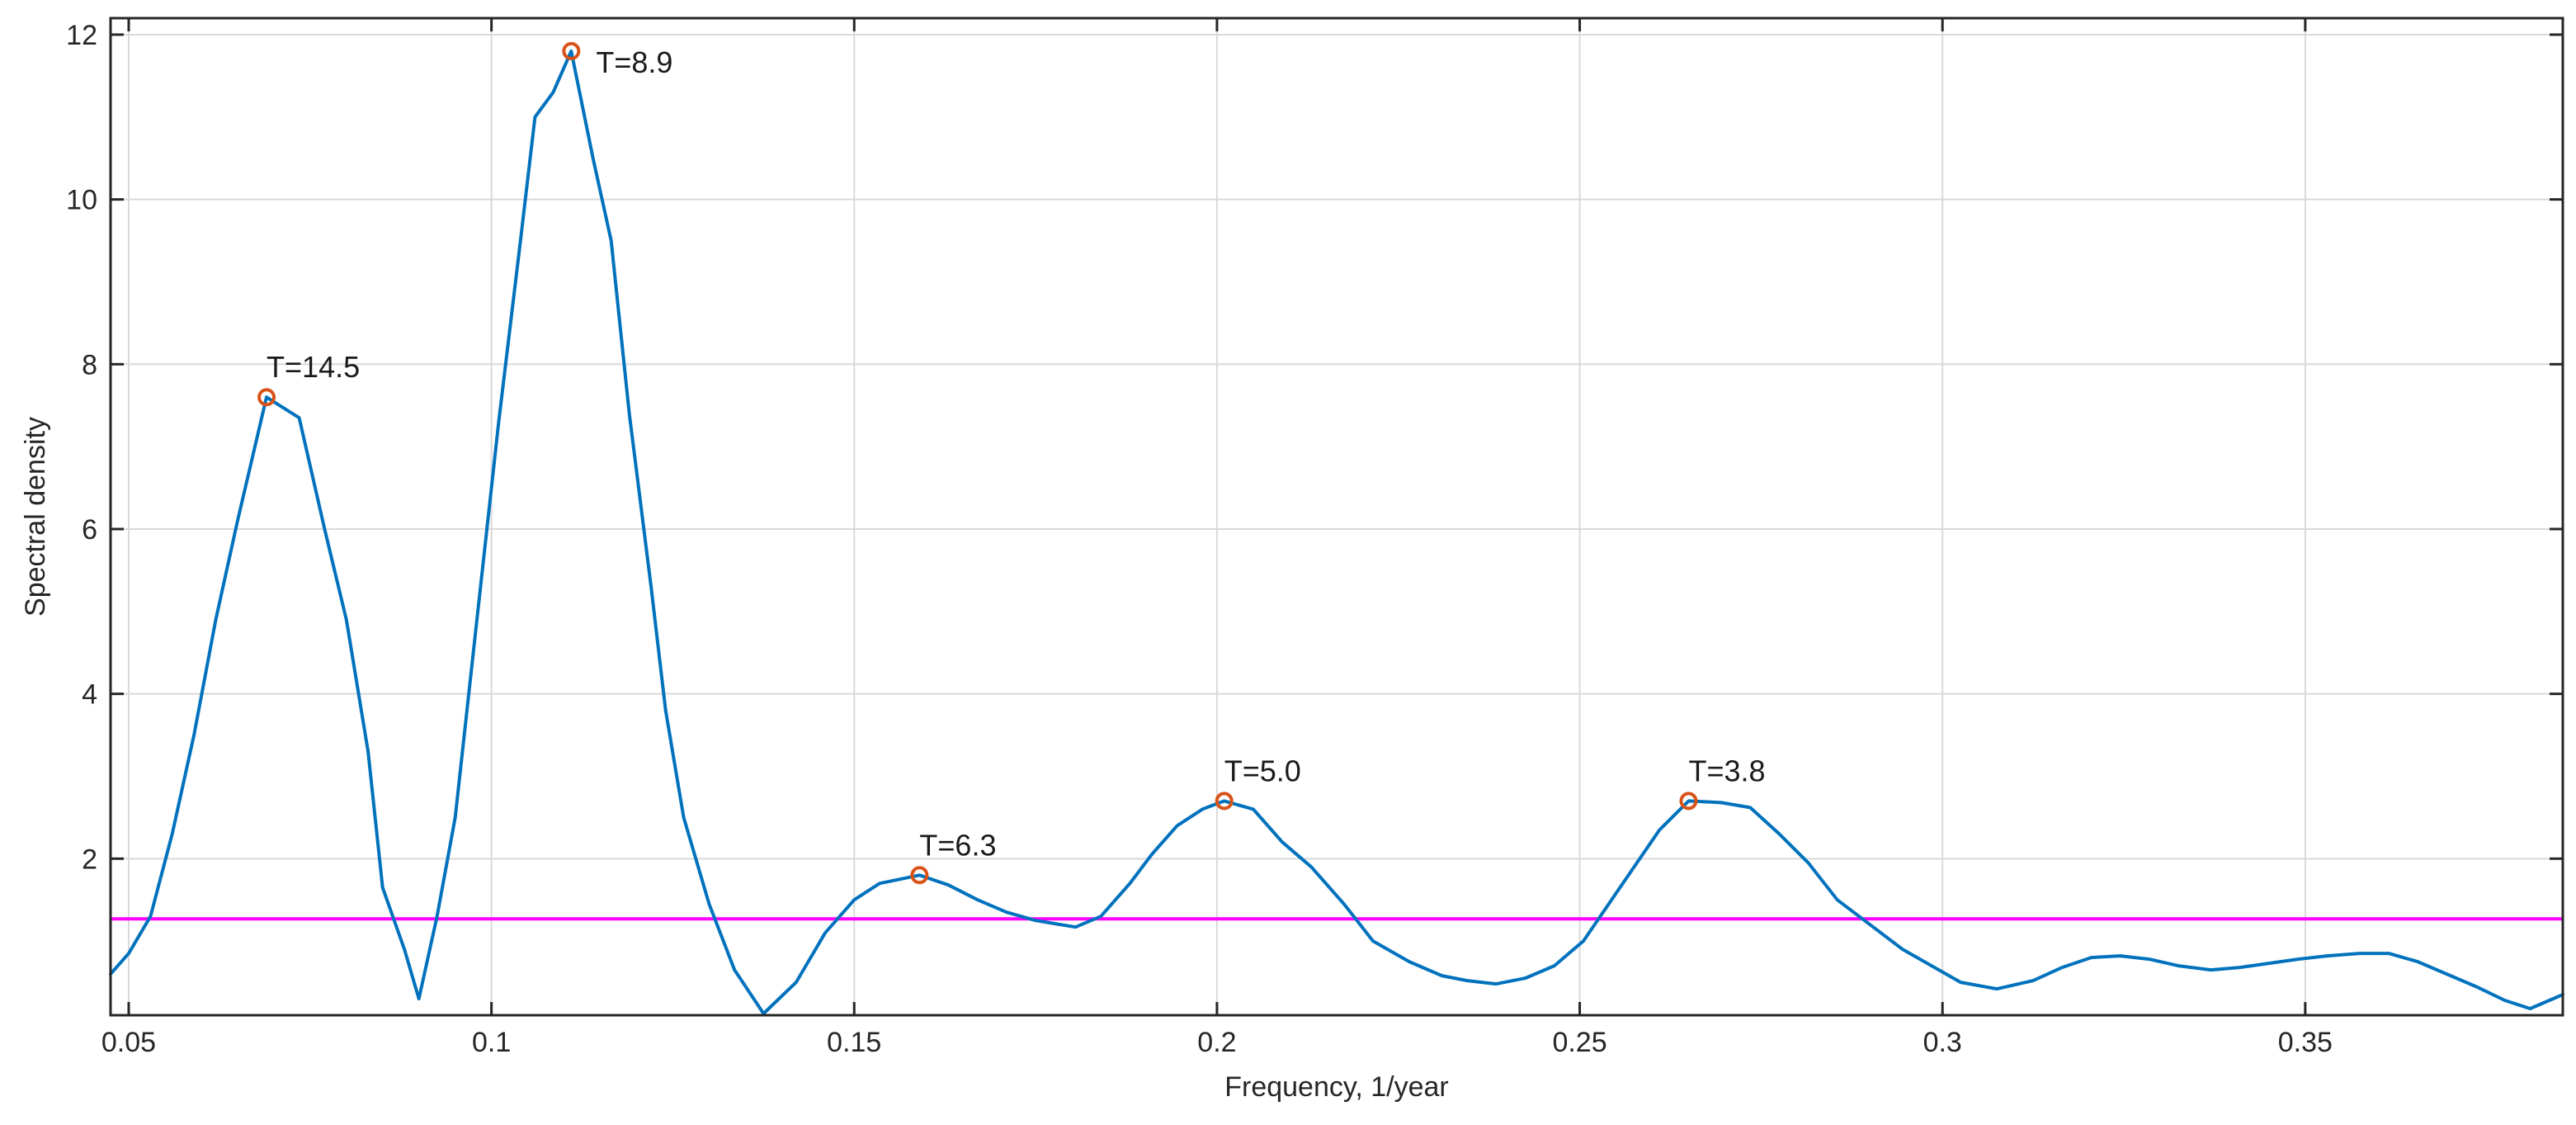 The height and width of the screenshot is (1125, 2576). I want to click on y-tick-label-4: 4, so click(89, 695).